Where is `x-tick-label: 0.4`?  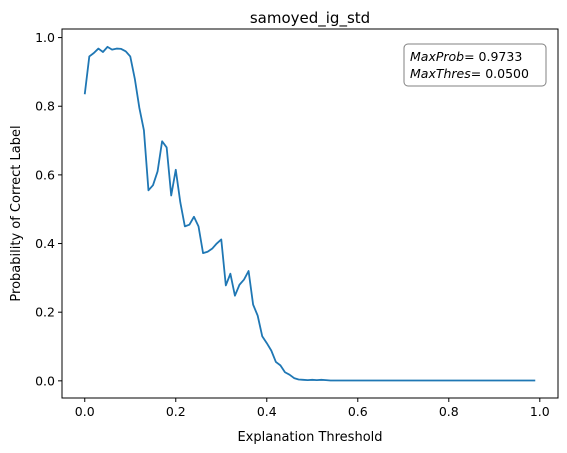
x-tick-label: 0.4 is located at coordinates (267, 411).